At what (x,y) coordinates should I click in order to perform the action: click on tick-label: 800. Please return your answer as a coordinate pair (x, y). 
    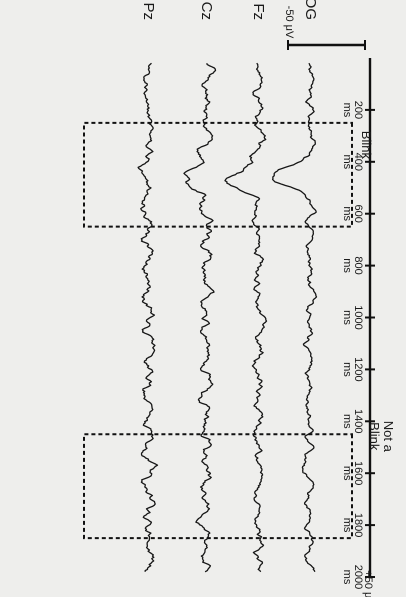
    Looking at the image, I should click on (358, 265).